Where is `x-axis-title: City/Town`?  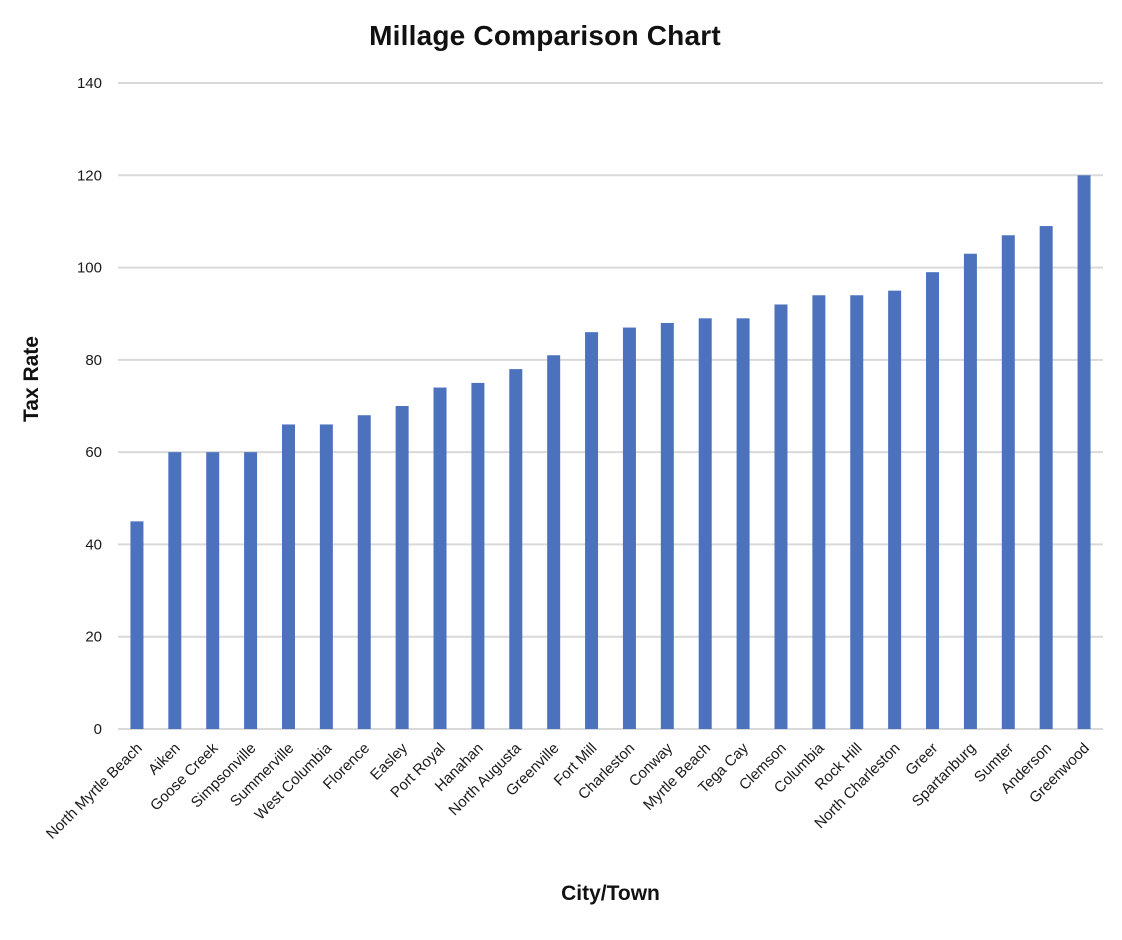
x-axis-title: City/Town is located at coordinates (610, 893).